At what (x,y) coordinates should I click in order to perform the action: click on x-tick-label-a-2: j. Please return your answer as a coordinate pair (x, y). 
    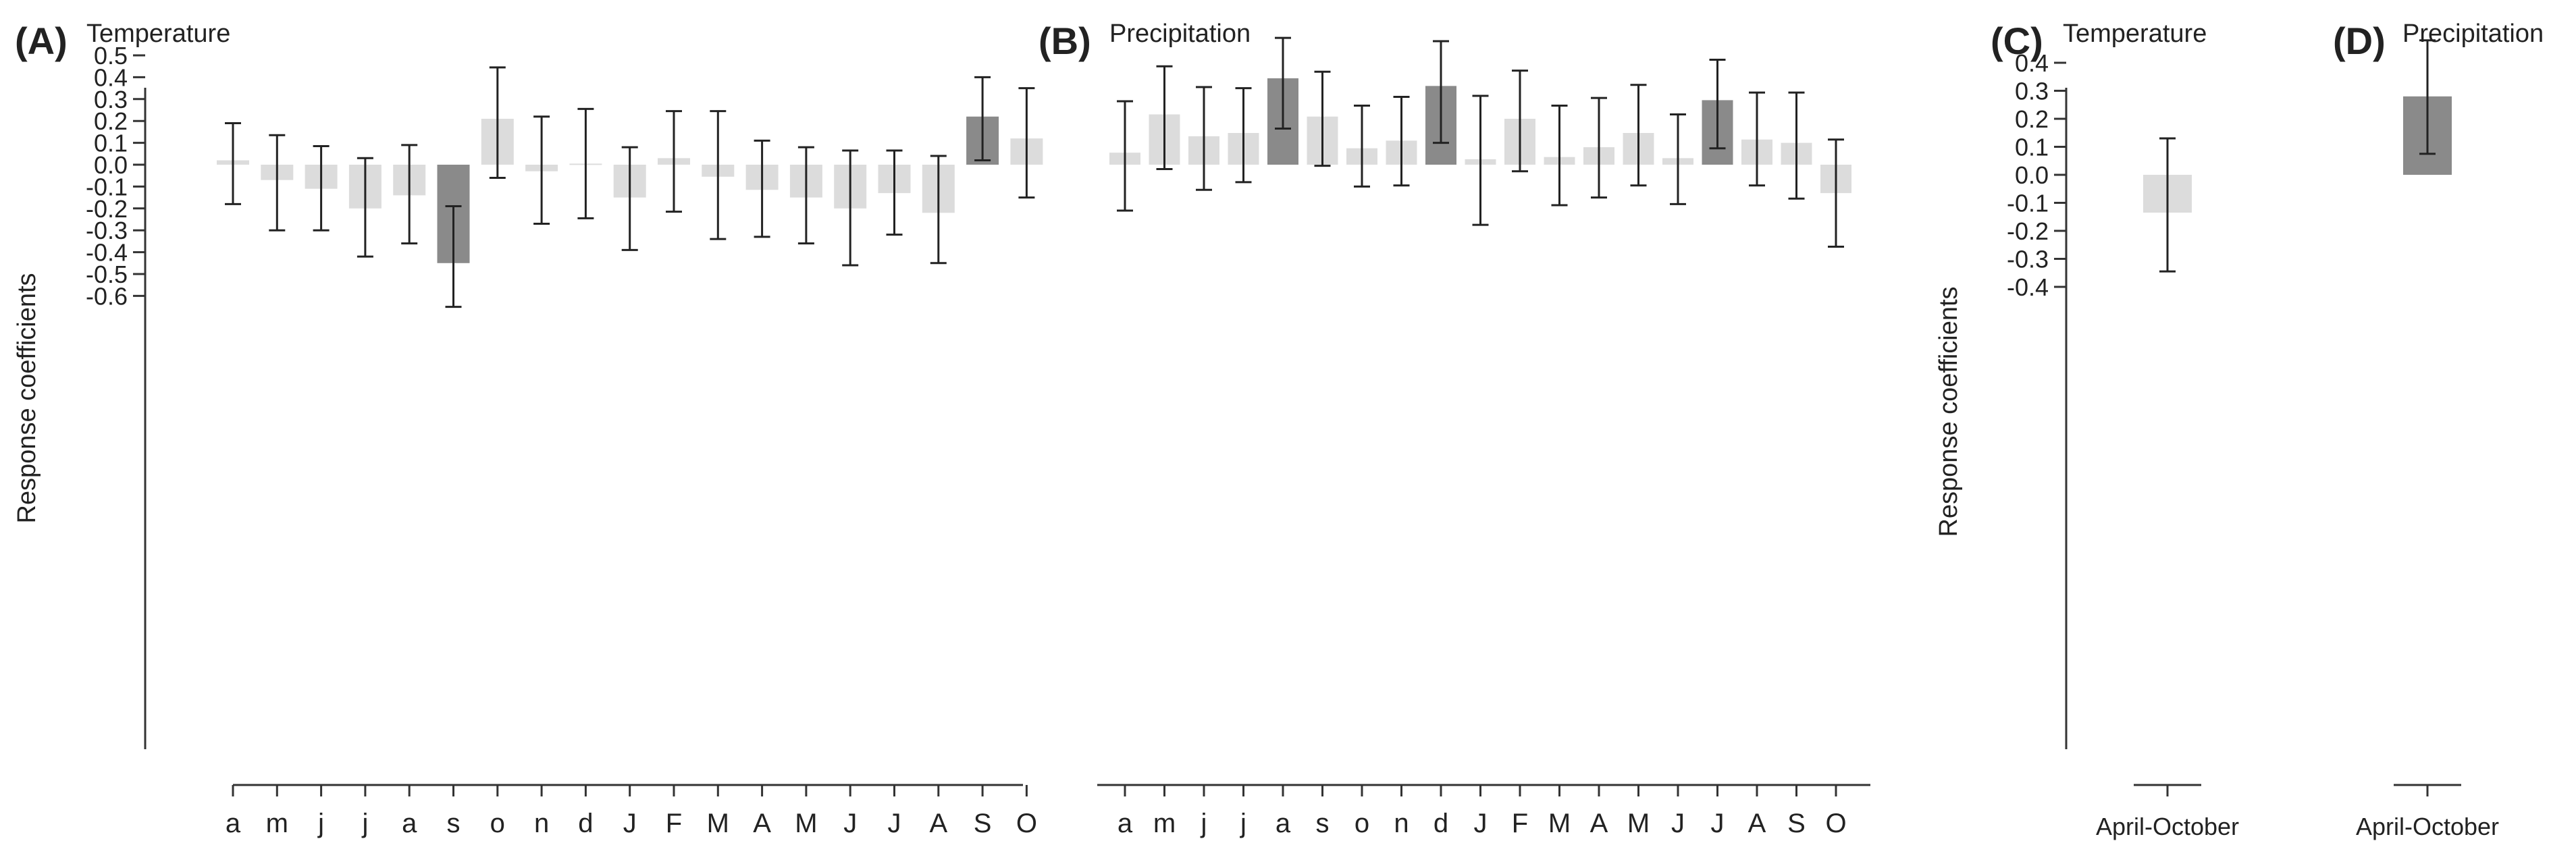
    Looking at the image, I should click on (320, 824).